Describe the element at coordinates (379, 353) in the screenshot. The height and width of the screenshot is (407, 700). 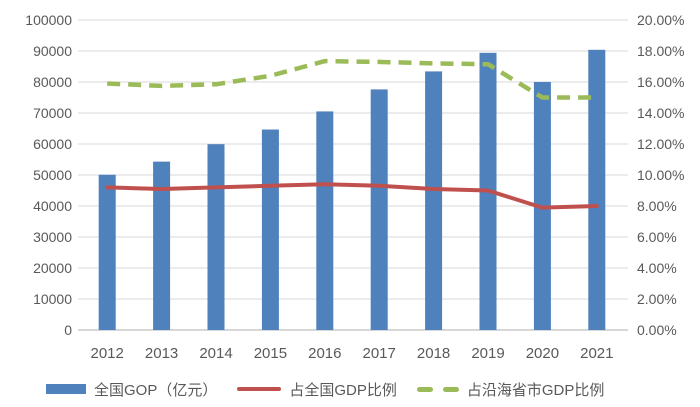
I see `x-axis-label: 2017` at that location.